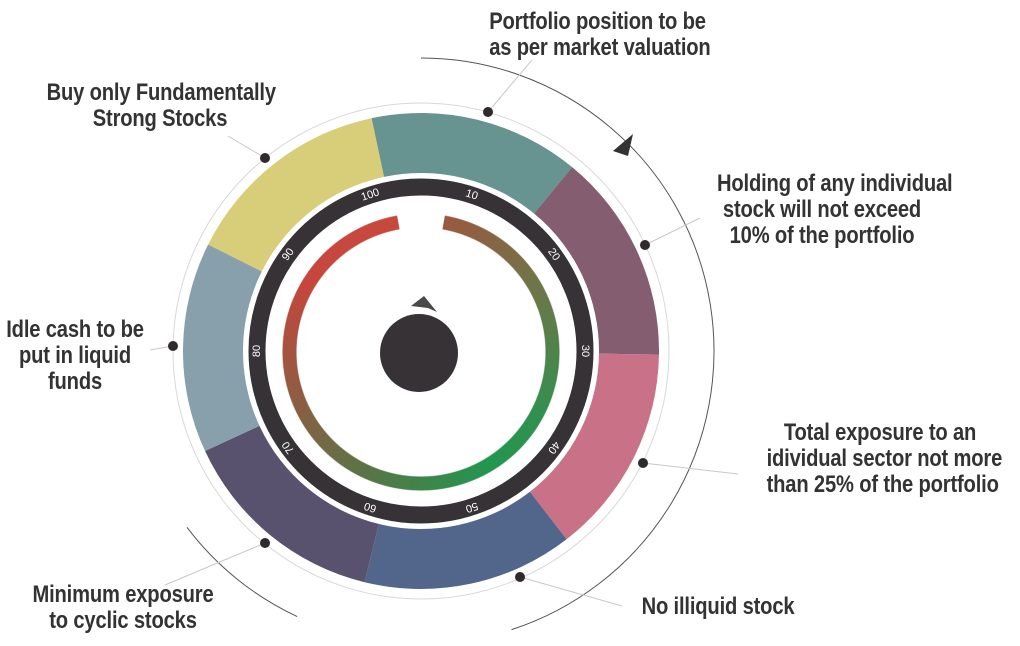 This screenshot has width=1020, height=646. I want to click on label-line: to cyclic stocks, so click(123, 620).